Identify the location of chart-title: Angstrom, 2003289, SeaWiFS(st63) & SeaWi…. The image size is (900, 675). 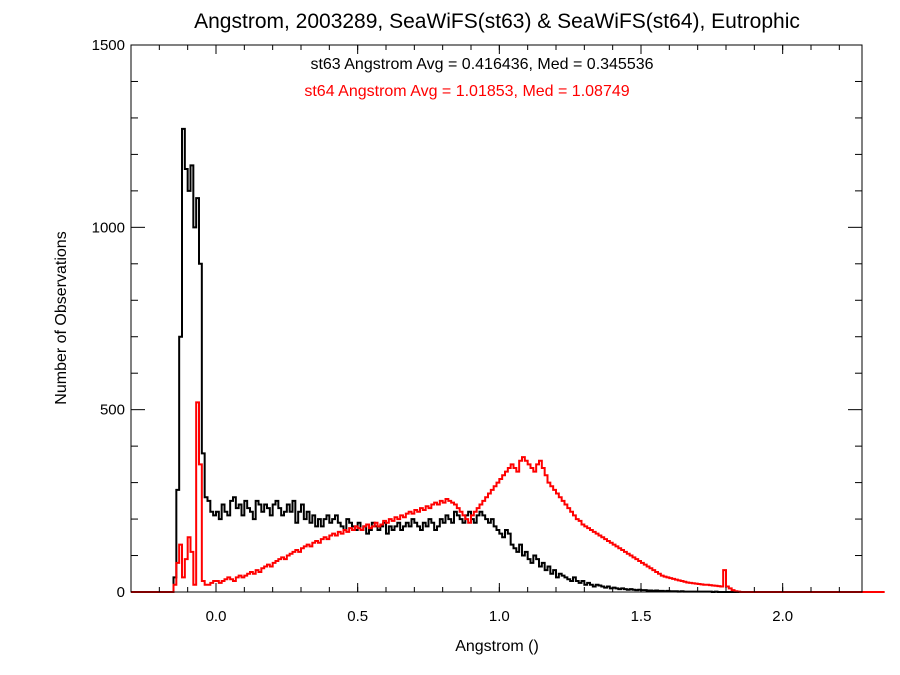
(497, 21).